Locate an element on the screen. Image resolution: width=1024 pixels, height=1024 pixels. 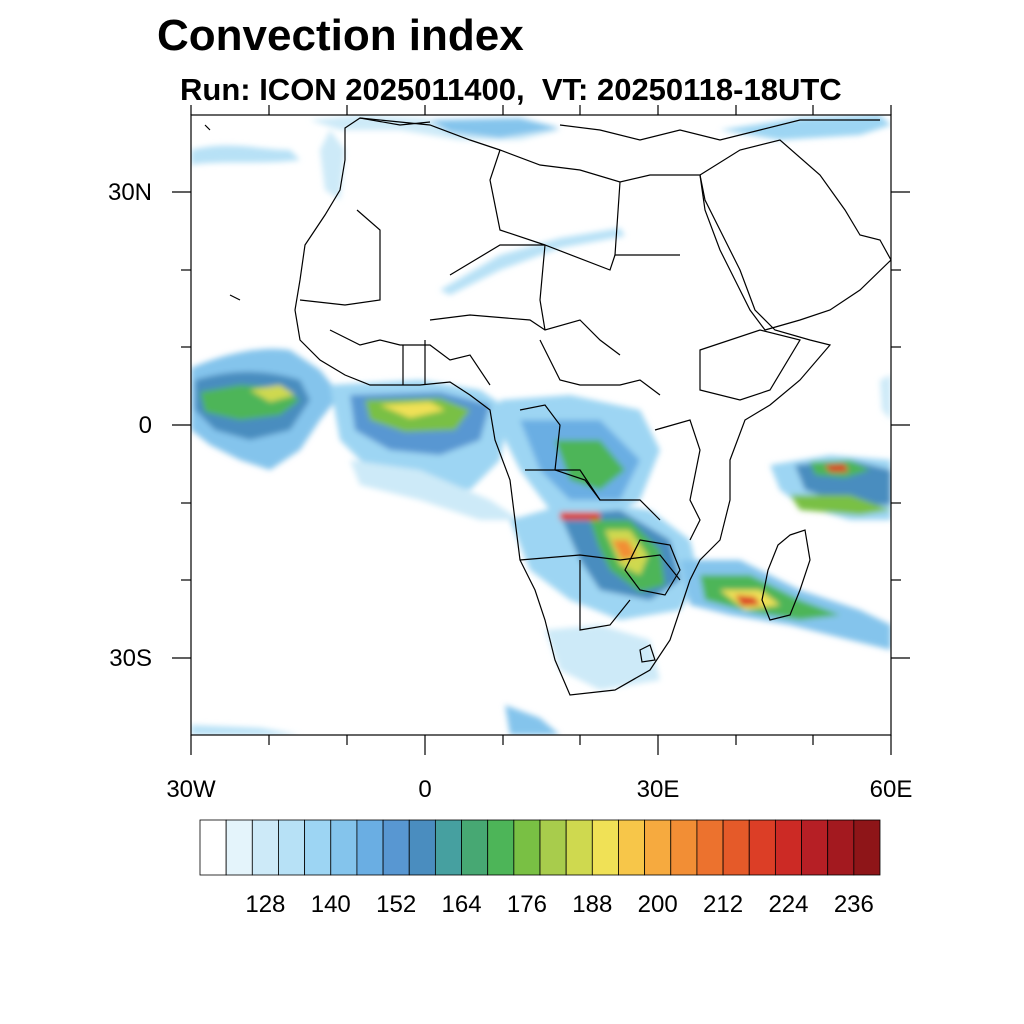
lon-label-30e: 30E is located at coordinates (658, 789).